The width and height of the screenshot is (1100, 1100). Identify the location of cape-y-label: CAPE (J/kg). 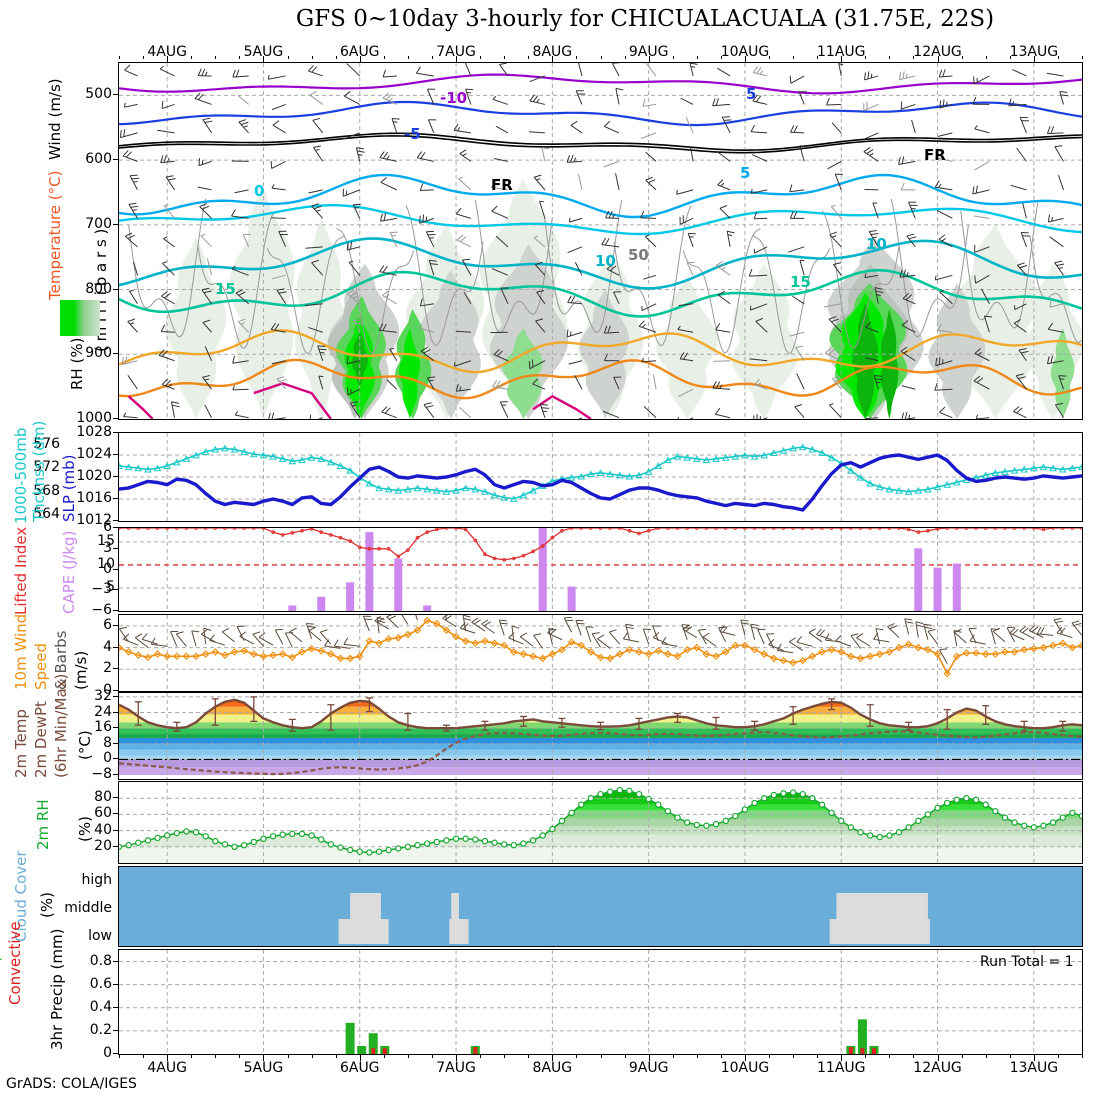
(69, 572).